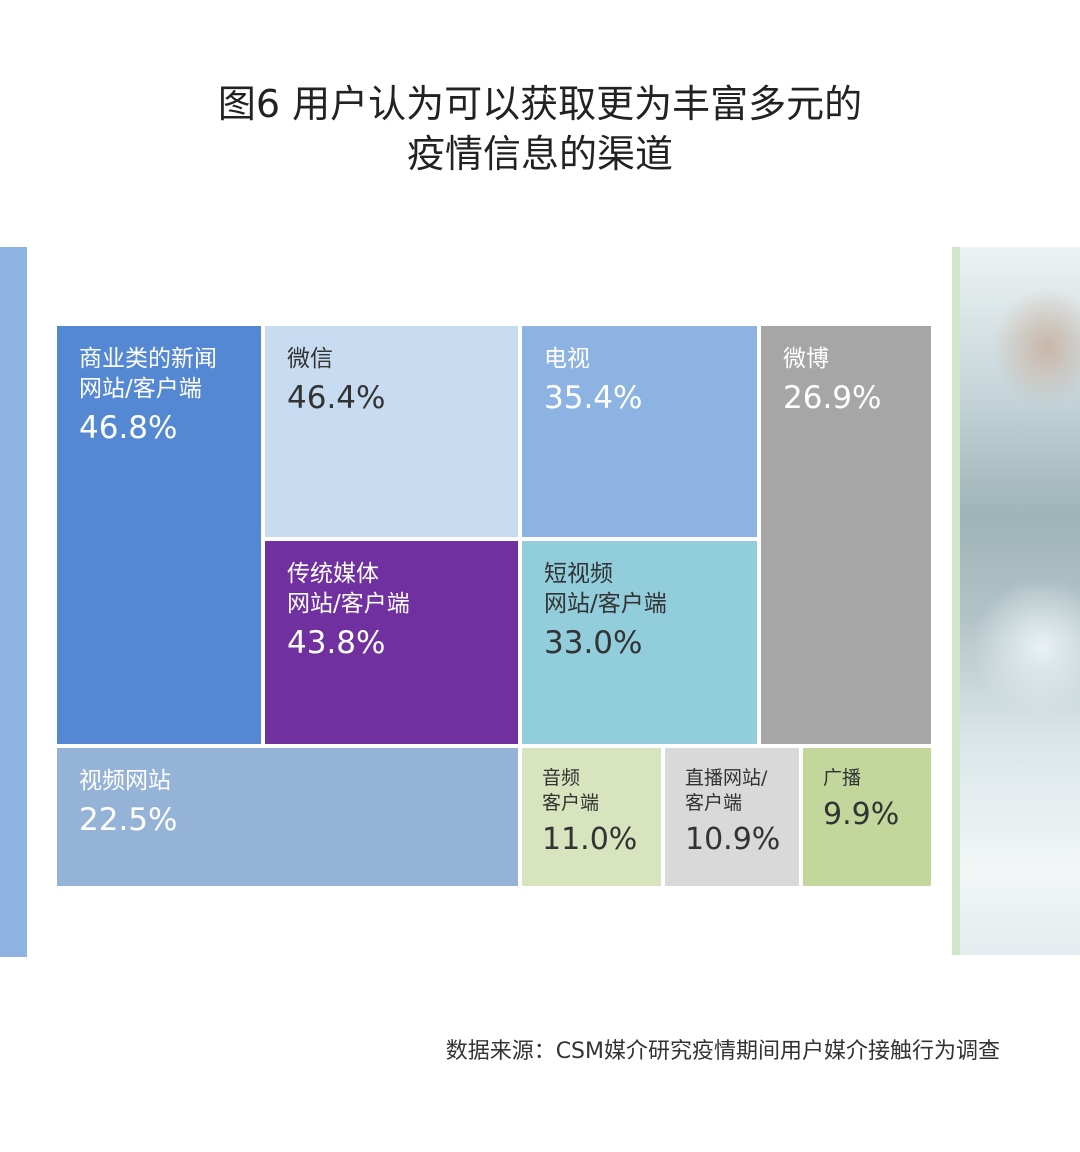 The height and width of the screenshot is (1152, 1080). What do you see at coordinates (310, 359) in the screenshot?
I see `treemap-cell-label: 微信` at bounding box center [310, 359].